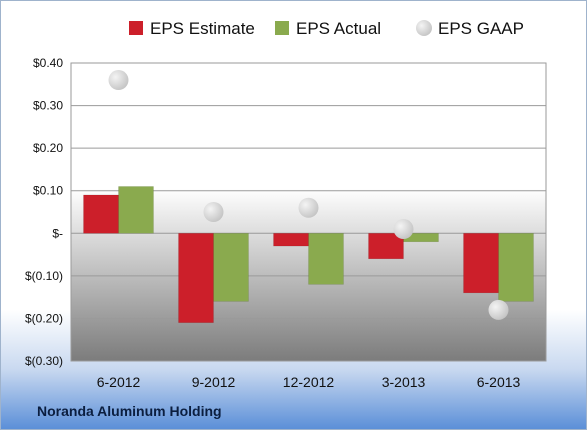 The height and width of the screenshot is (430, 587). Describe the element at coordinates (48, 63) in the screenshot. I see `y-tick-label: $0.40` at that location.